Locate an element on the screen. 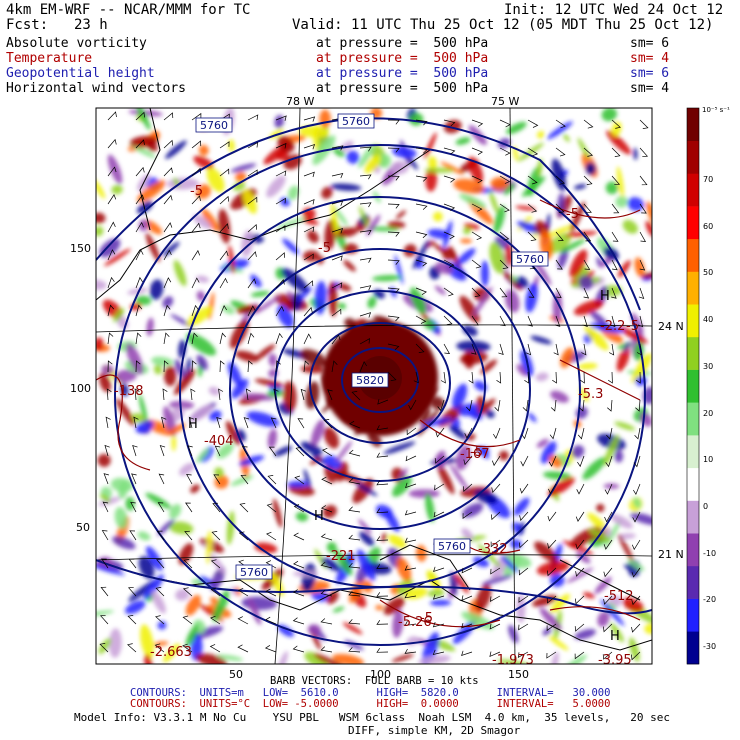 Image resolution: width=740 pixels, height=740 pixels. colorbar-unit: 10⁻⁵ s⁻¹ is located at coordinates (716, 110).